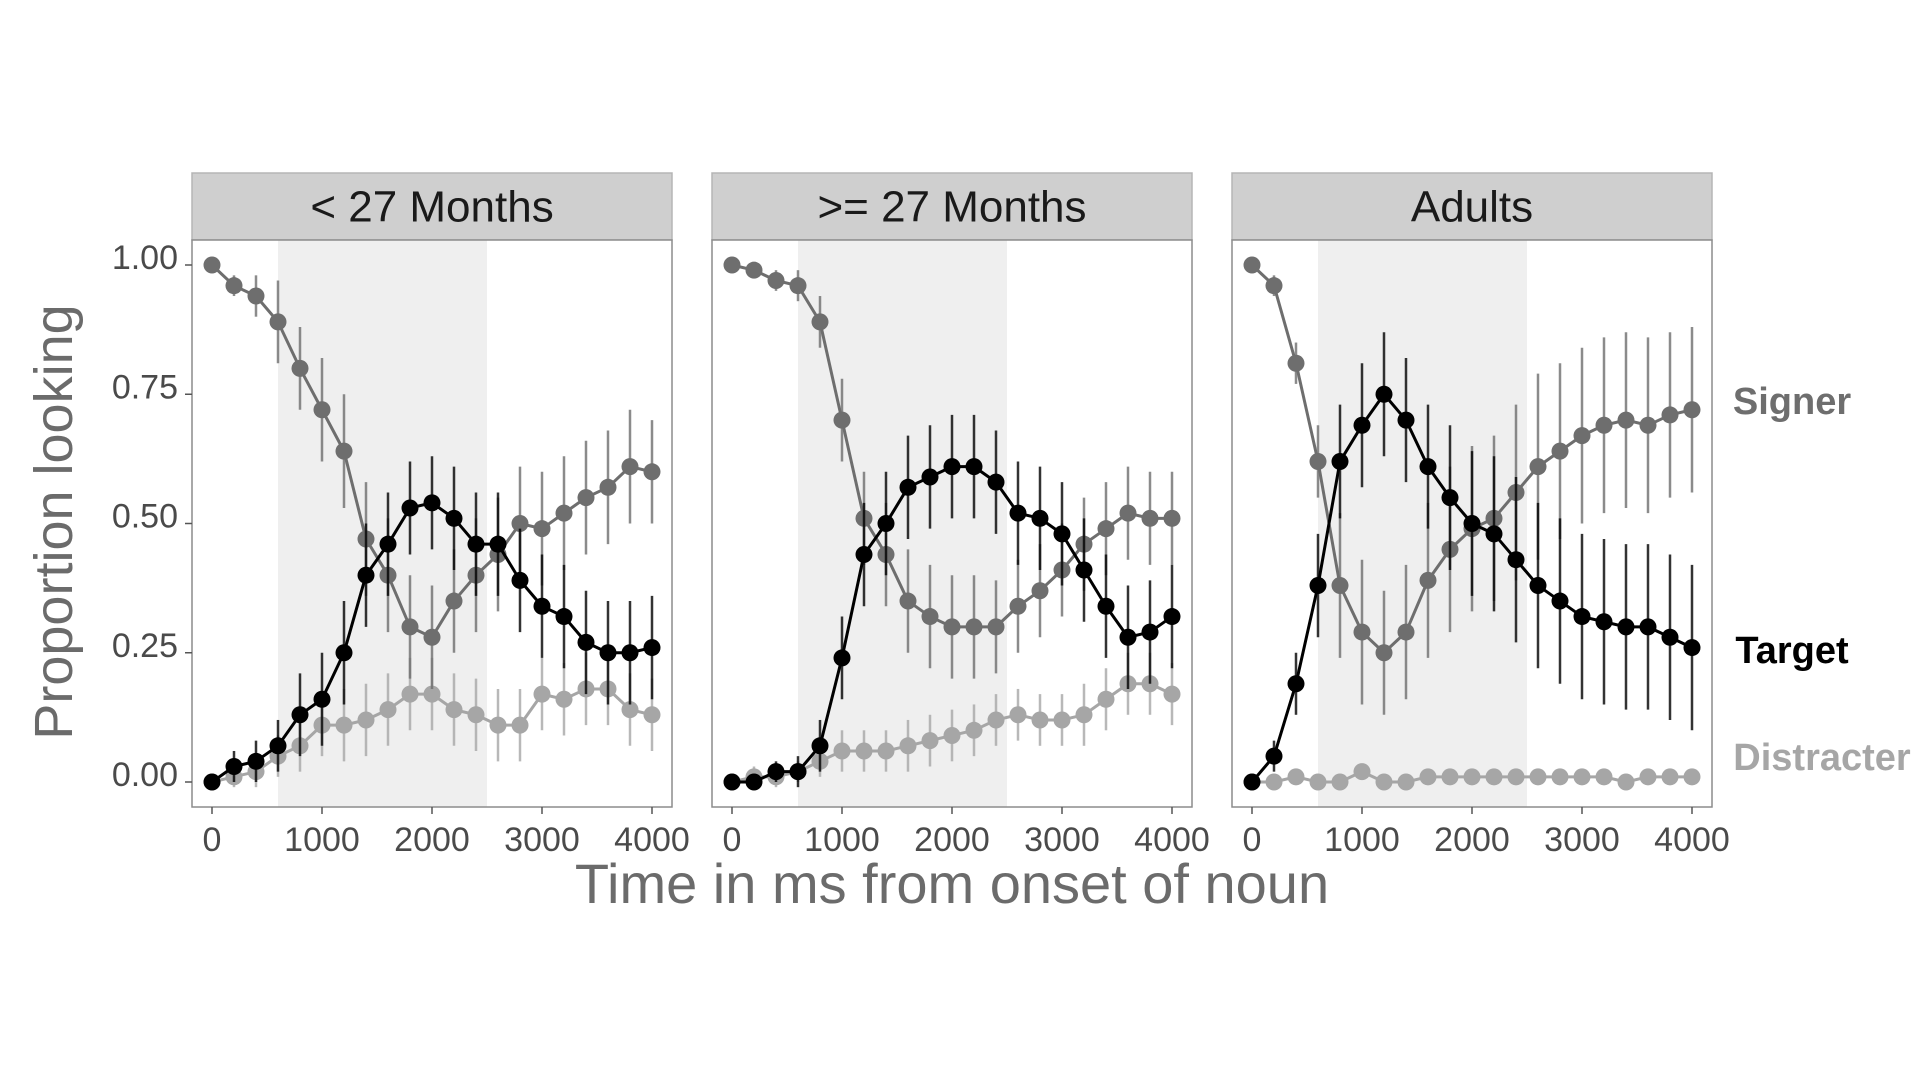  I want to click on legend-label-target: Target, so click(1792, 651).